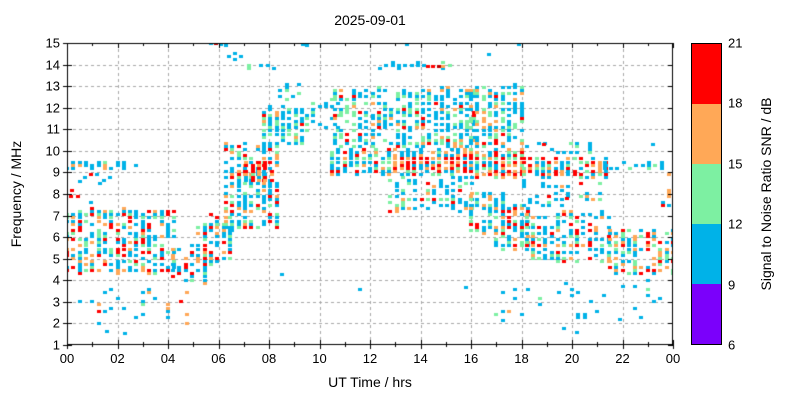  Describe the element at coordinates (735, 164) in the screenshot. I see `colorbar-tick-label: 15` at that location.